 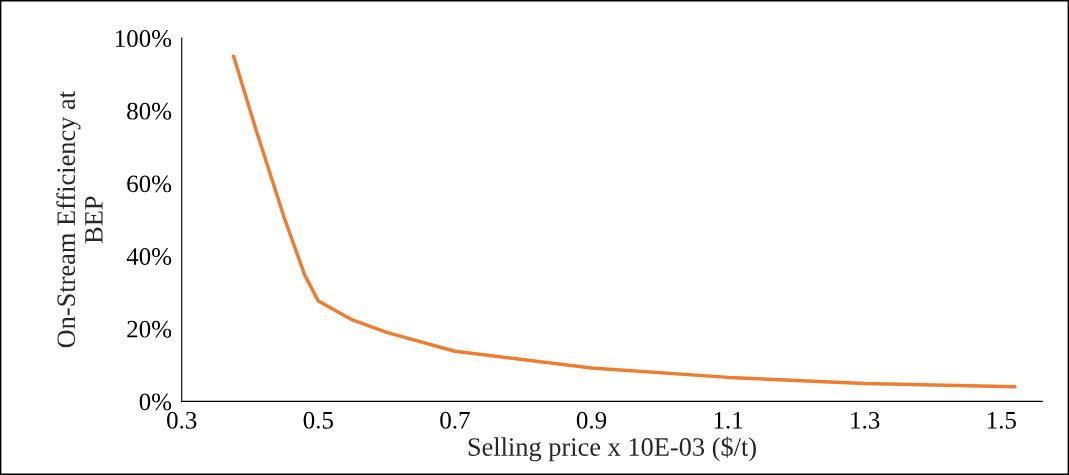 I want to click on x-axis-title: Selling price x 10E-03 ($/t), so click(x=612, y=449).